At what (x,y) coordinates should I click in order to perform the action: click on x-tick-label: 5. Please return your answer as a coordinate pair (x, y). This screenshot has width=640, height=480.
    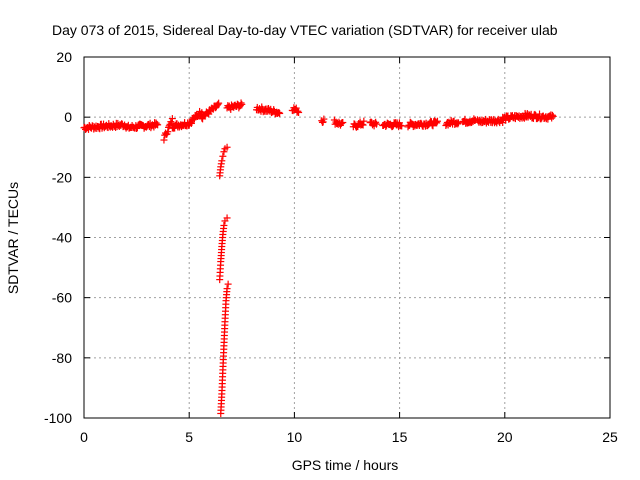
    Looking at the image, I should click on (189, 437).